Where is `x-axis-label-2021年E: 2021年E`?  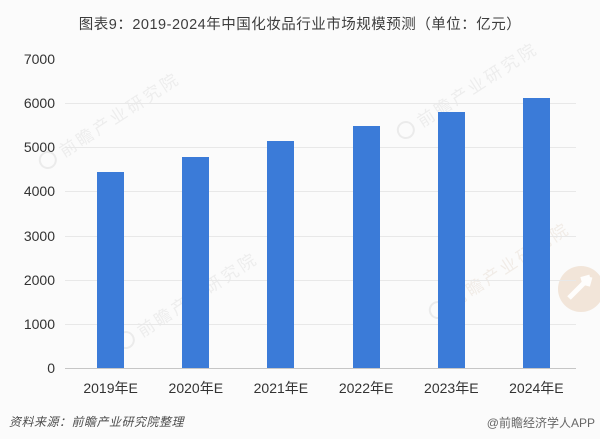 x-axis-label-2021年E: 2021年E is located at coordinates (281, 388).